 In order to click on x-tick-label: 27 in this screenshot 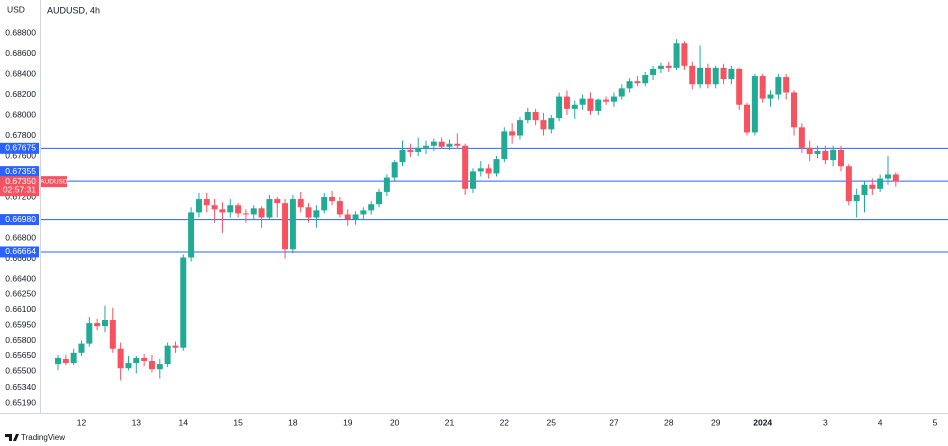, I will do `click(614, 422)`.